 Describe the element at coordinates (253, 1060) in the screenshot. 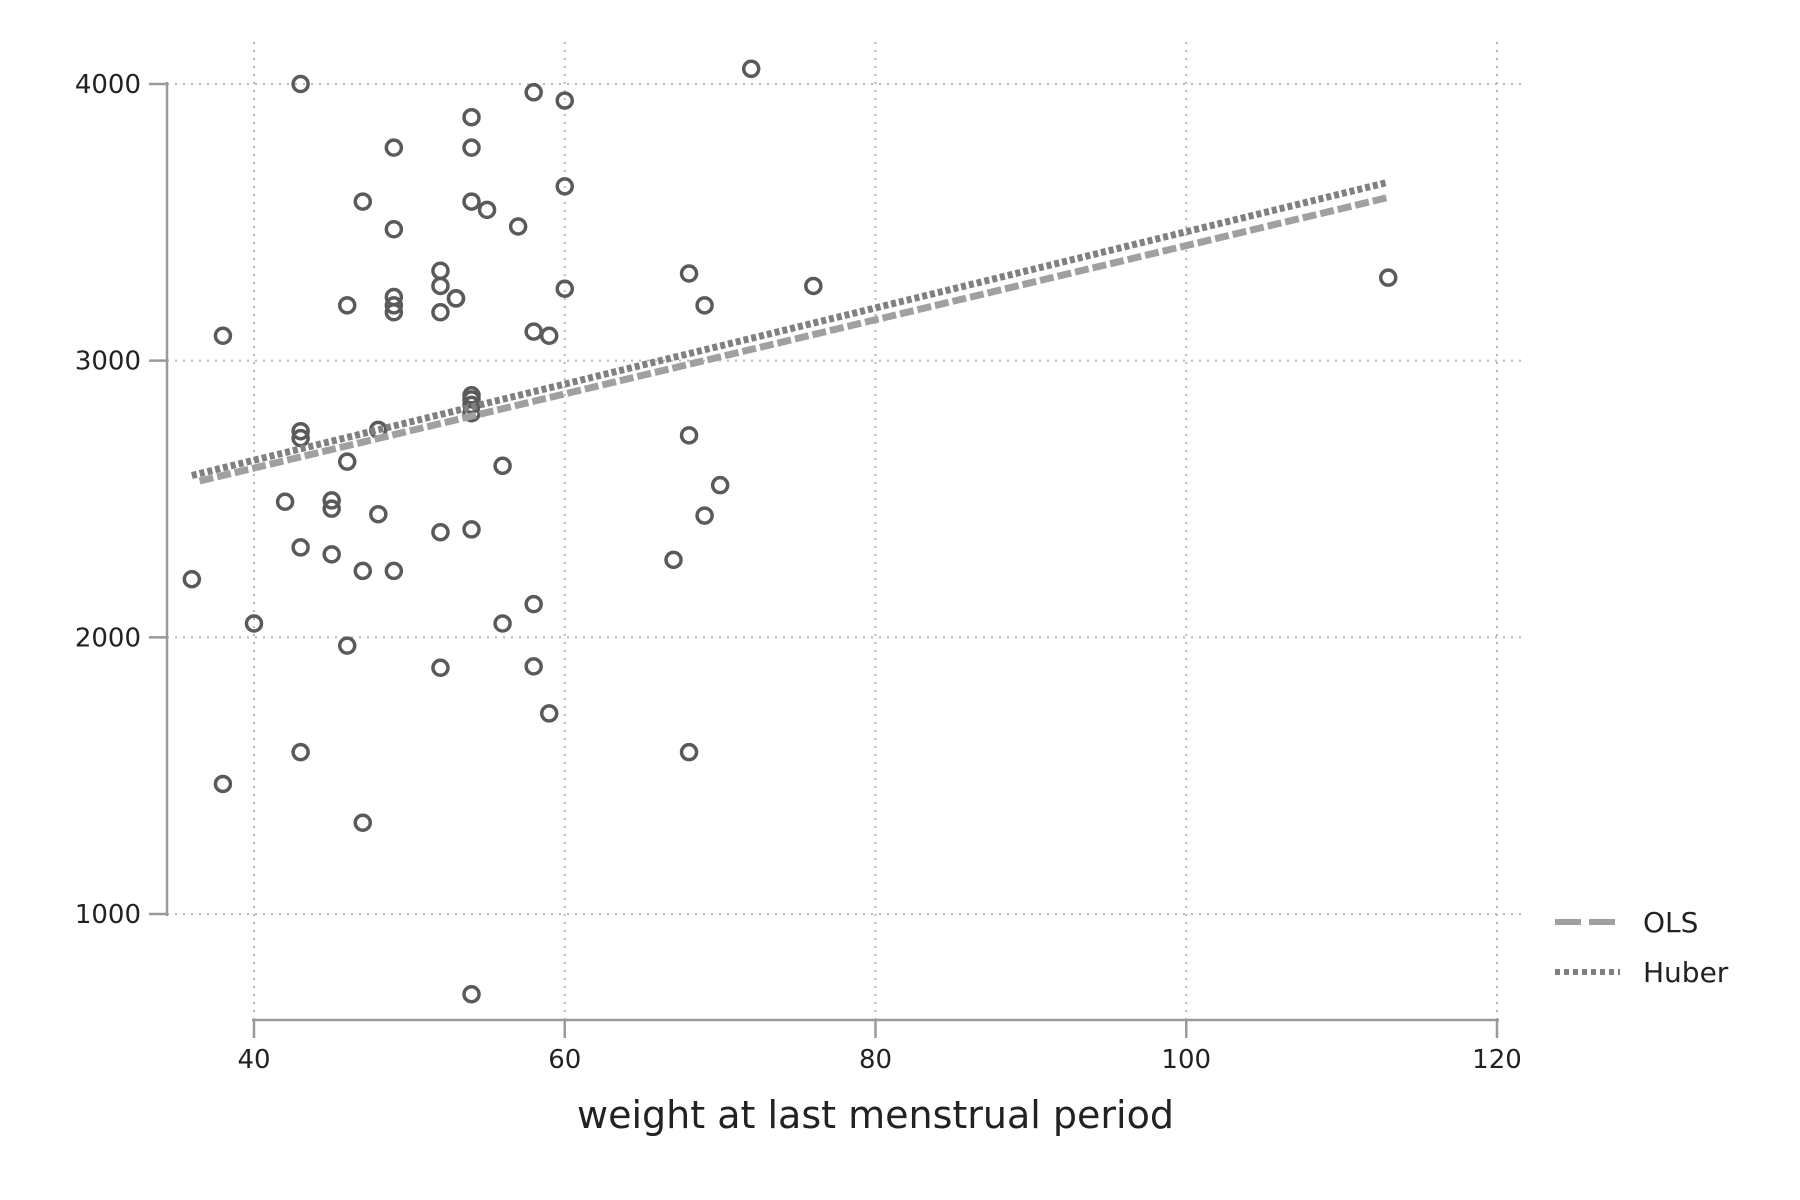

I see `x-tick-label-40: 40` at that location.